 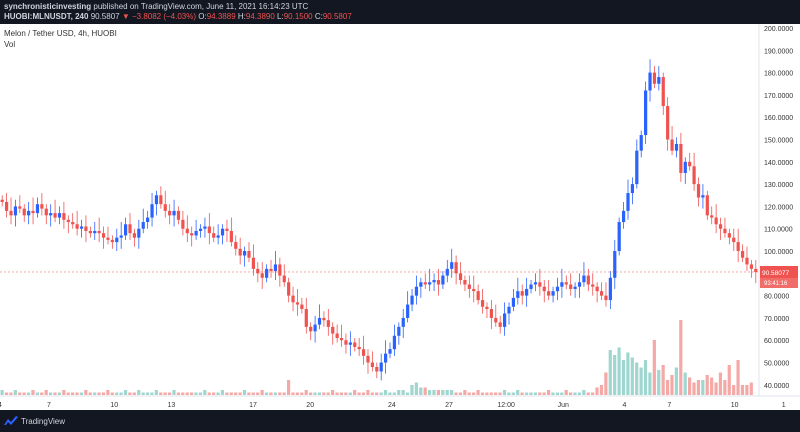 What do you see at coordinates (776, 319) in the screenshot?
I see `y-tick-label: 70.0000` at bounding box center [776, 319].